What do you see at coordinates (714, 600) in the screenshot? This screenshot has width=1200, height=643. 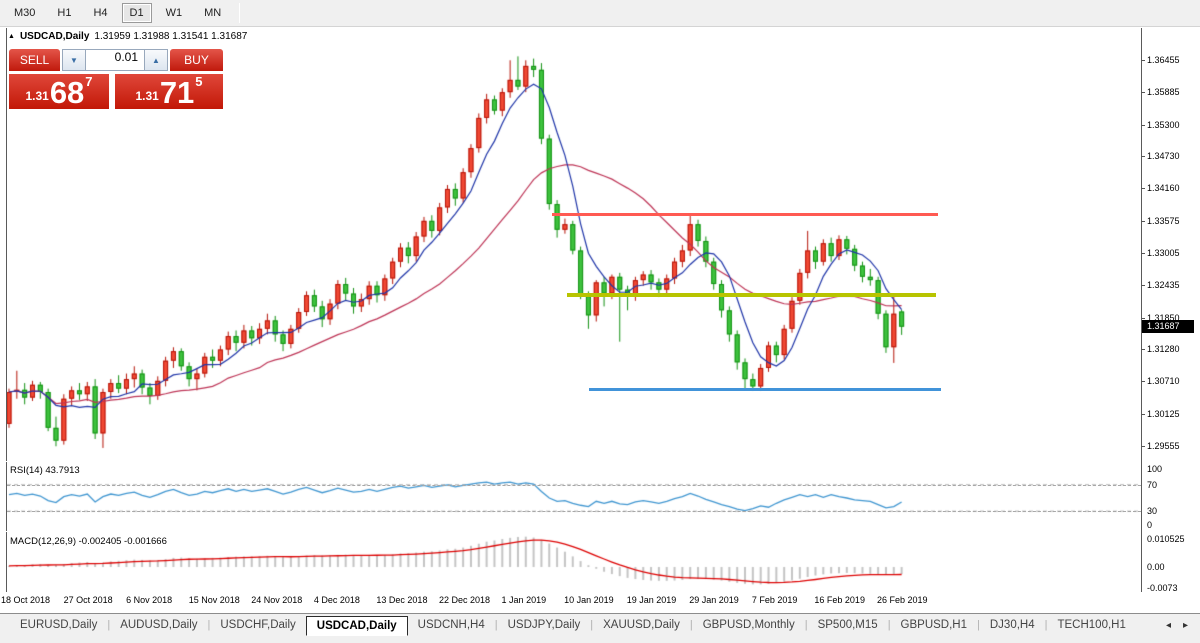 I see `date-axis-label: 29 Jan 2019` at bounding box center [714, 600].